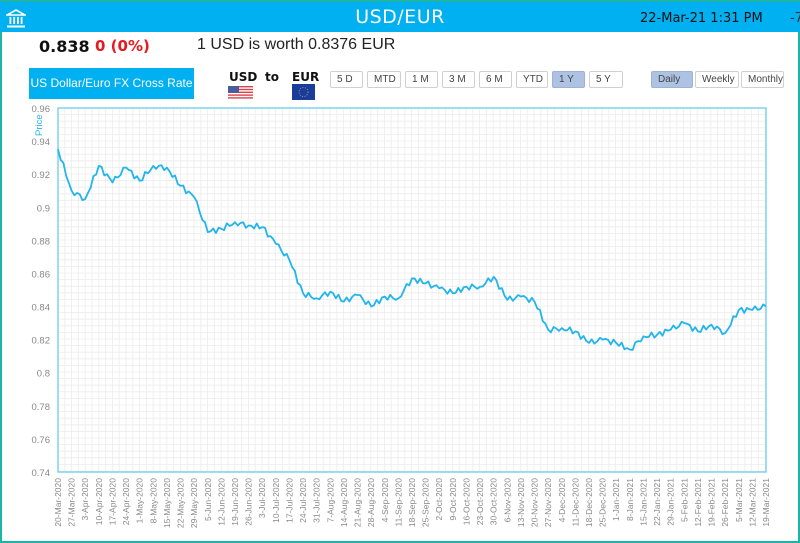 The image size is (800, 543). What do you see at coordinates (85, 499) in the screenshot?
I see `x-tick-label: 3-Apr-2020` at bounding box center [85, 499].